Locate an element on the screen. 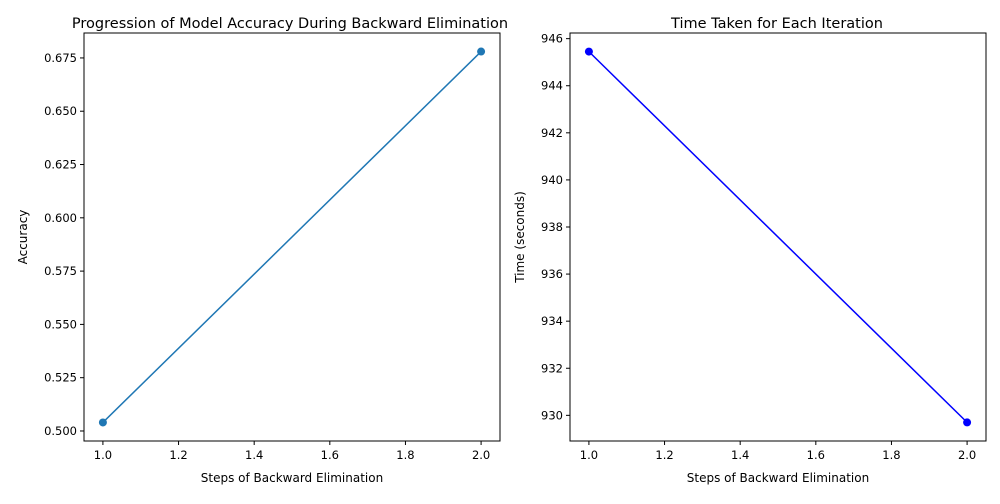  accuracy-y-tick-label: 0.600 is located at coordinates (60, 218).